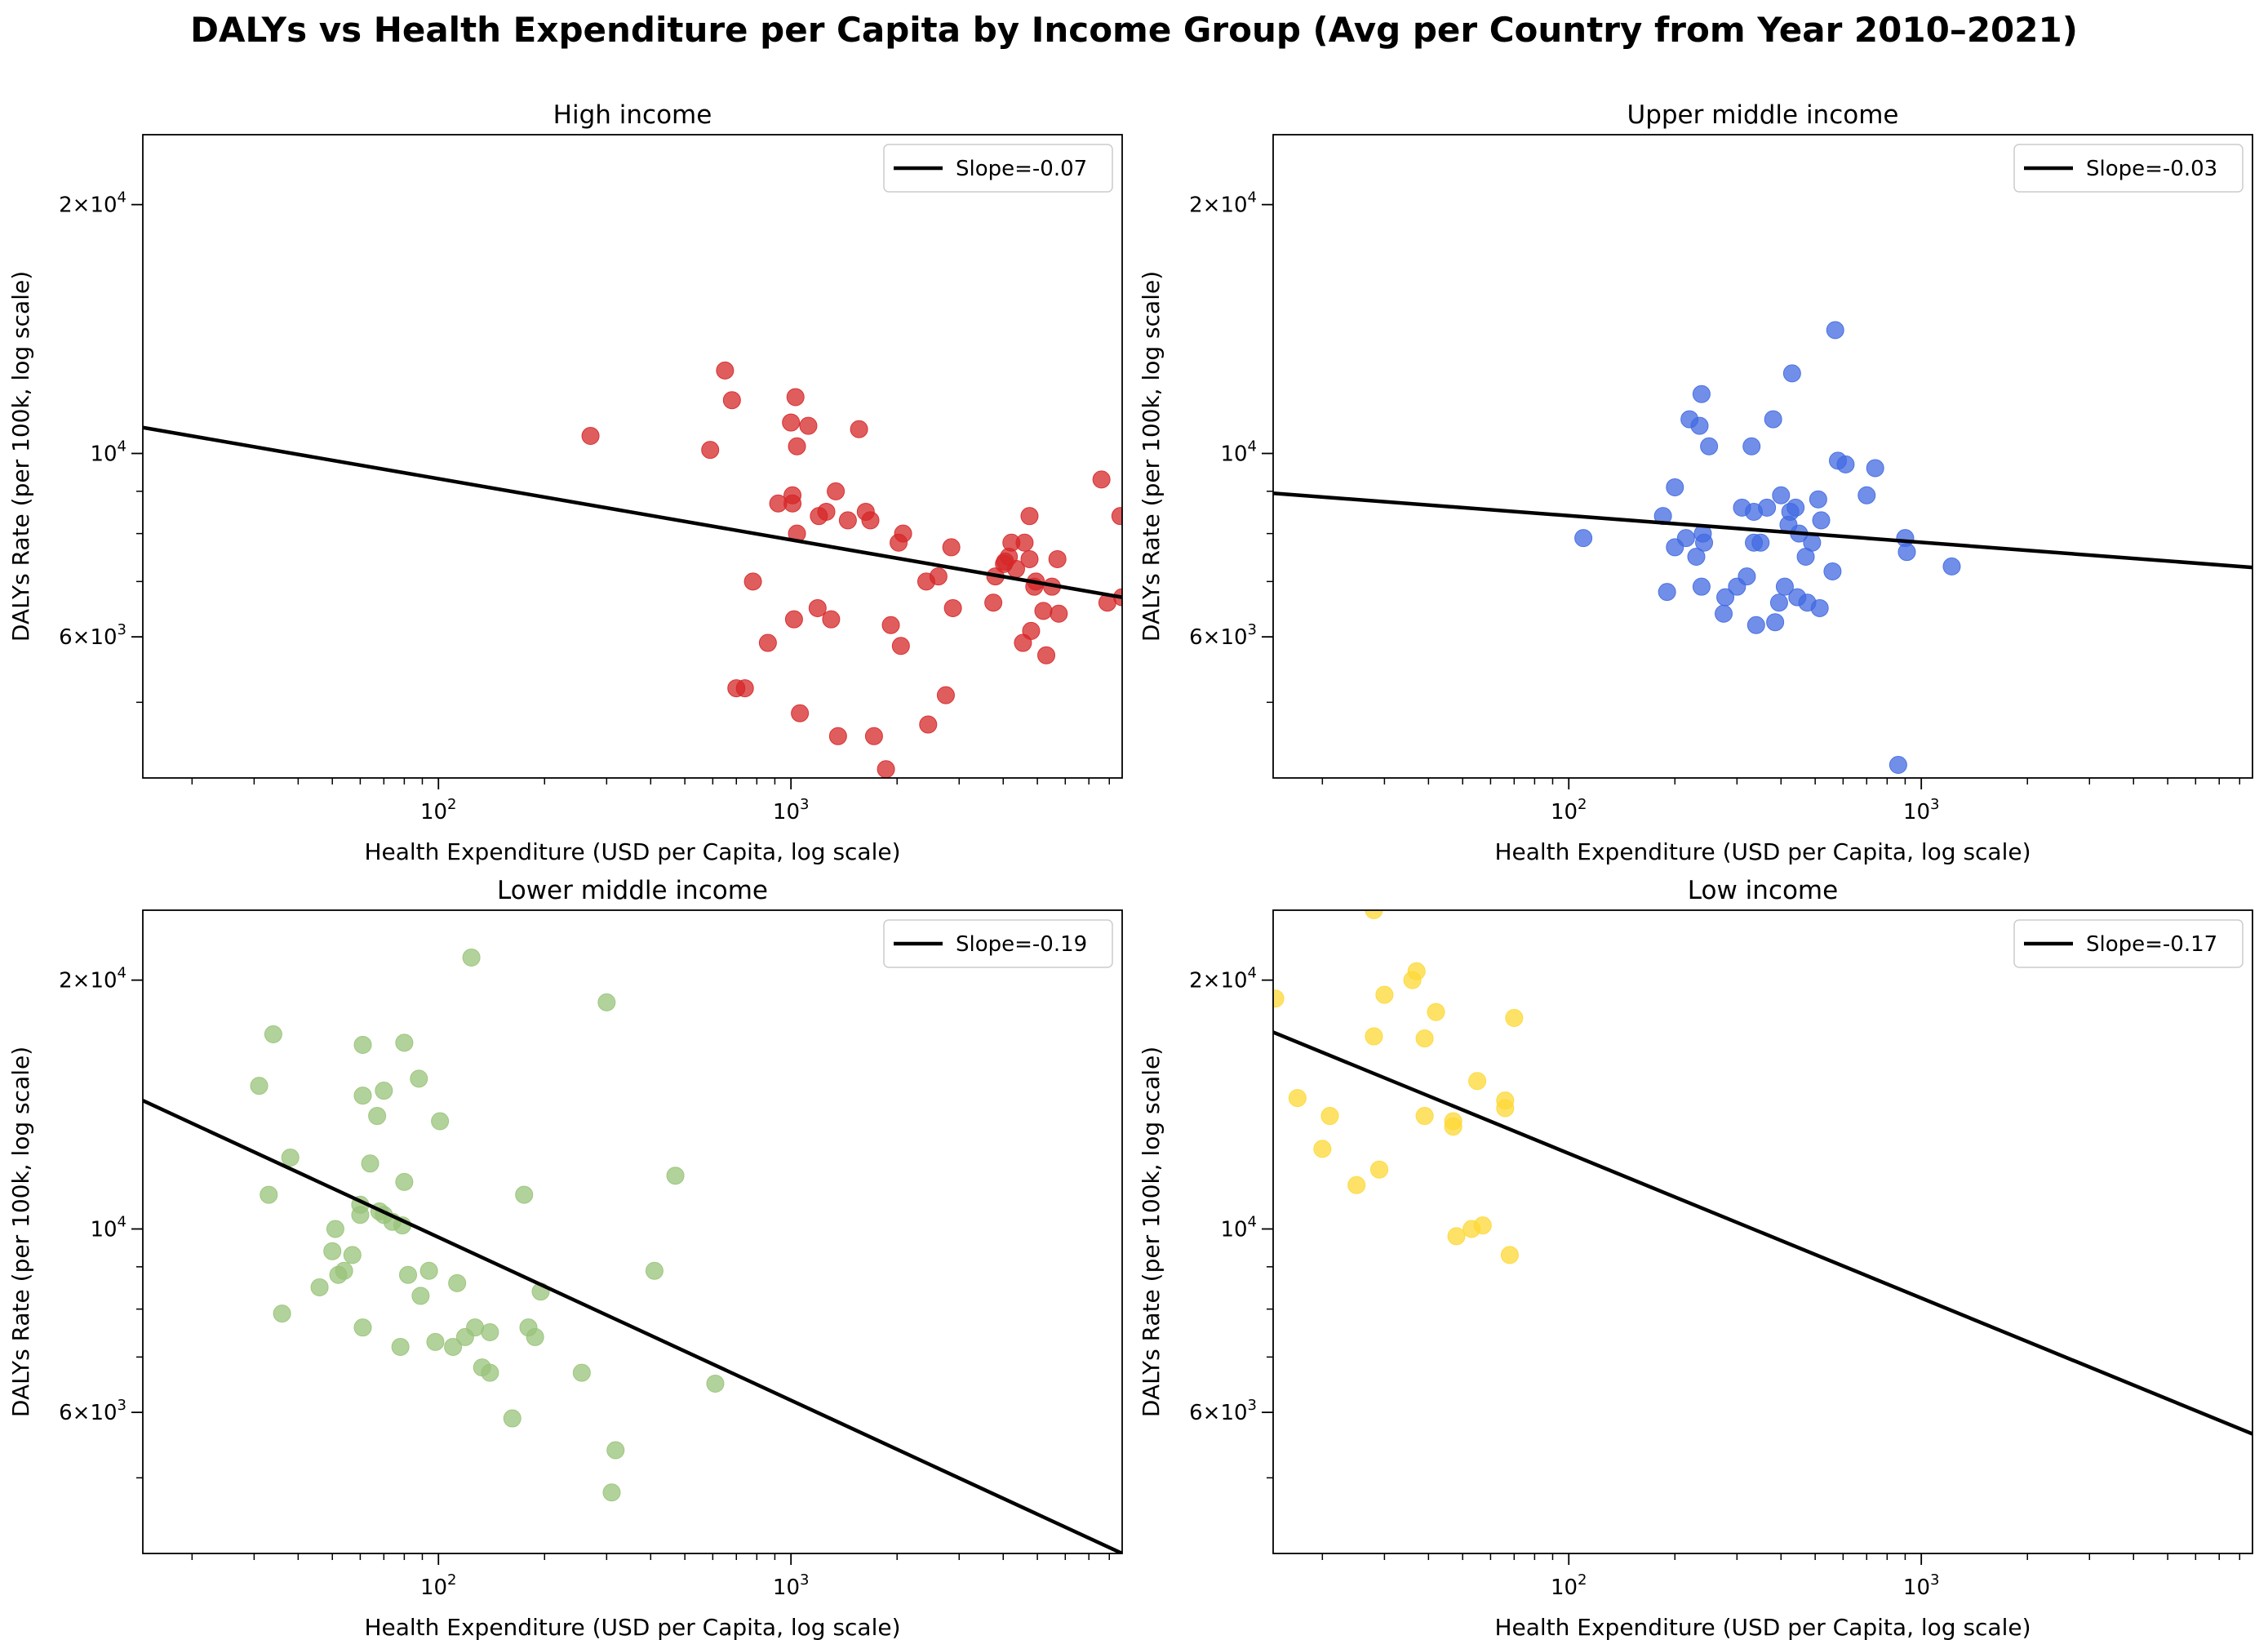 This screenshot has width=2268, height=1640. What do you see at coordinates (438, 810) in the screenshot?
I see `x-tick-label: 102` at bounding box center [438, 810].